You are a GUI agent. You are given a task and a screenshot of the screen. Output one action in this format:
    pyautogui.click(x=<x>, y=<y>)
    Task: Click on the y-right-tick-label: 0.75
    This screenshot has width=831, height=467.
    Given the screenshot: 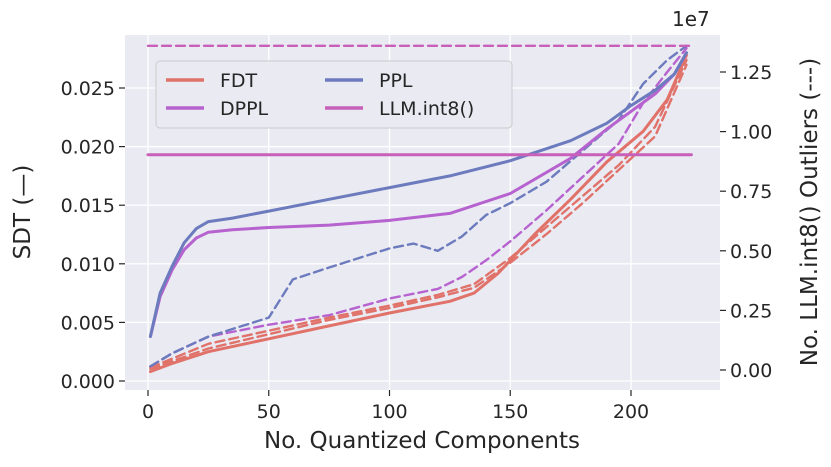 What is the action you would take?
    pyautogui.click(x=751, y=192)
    